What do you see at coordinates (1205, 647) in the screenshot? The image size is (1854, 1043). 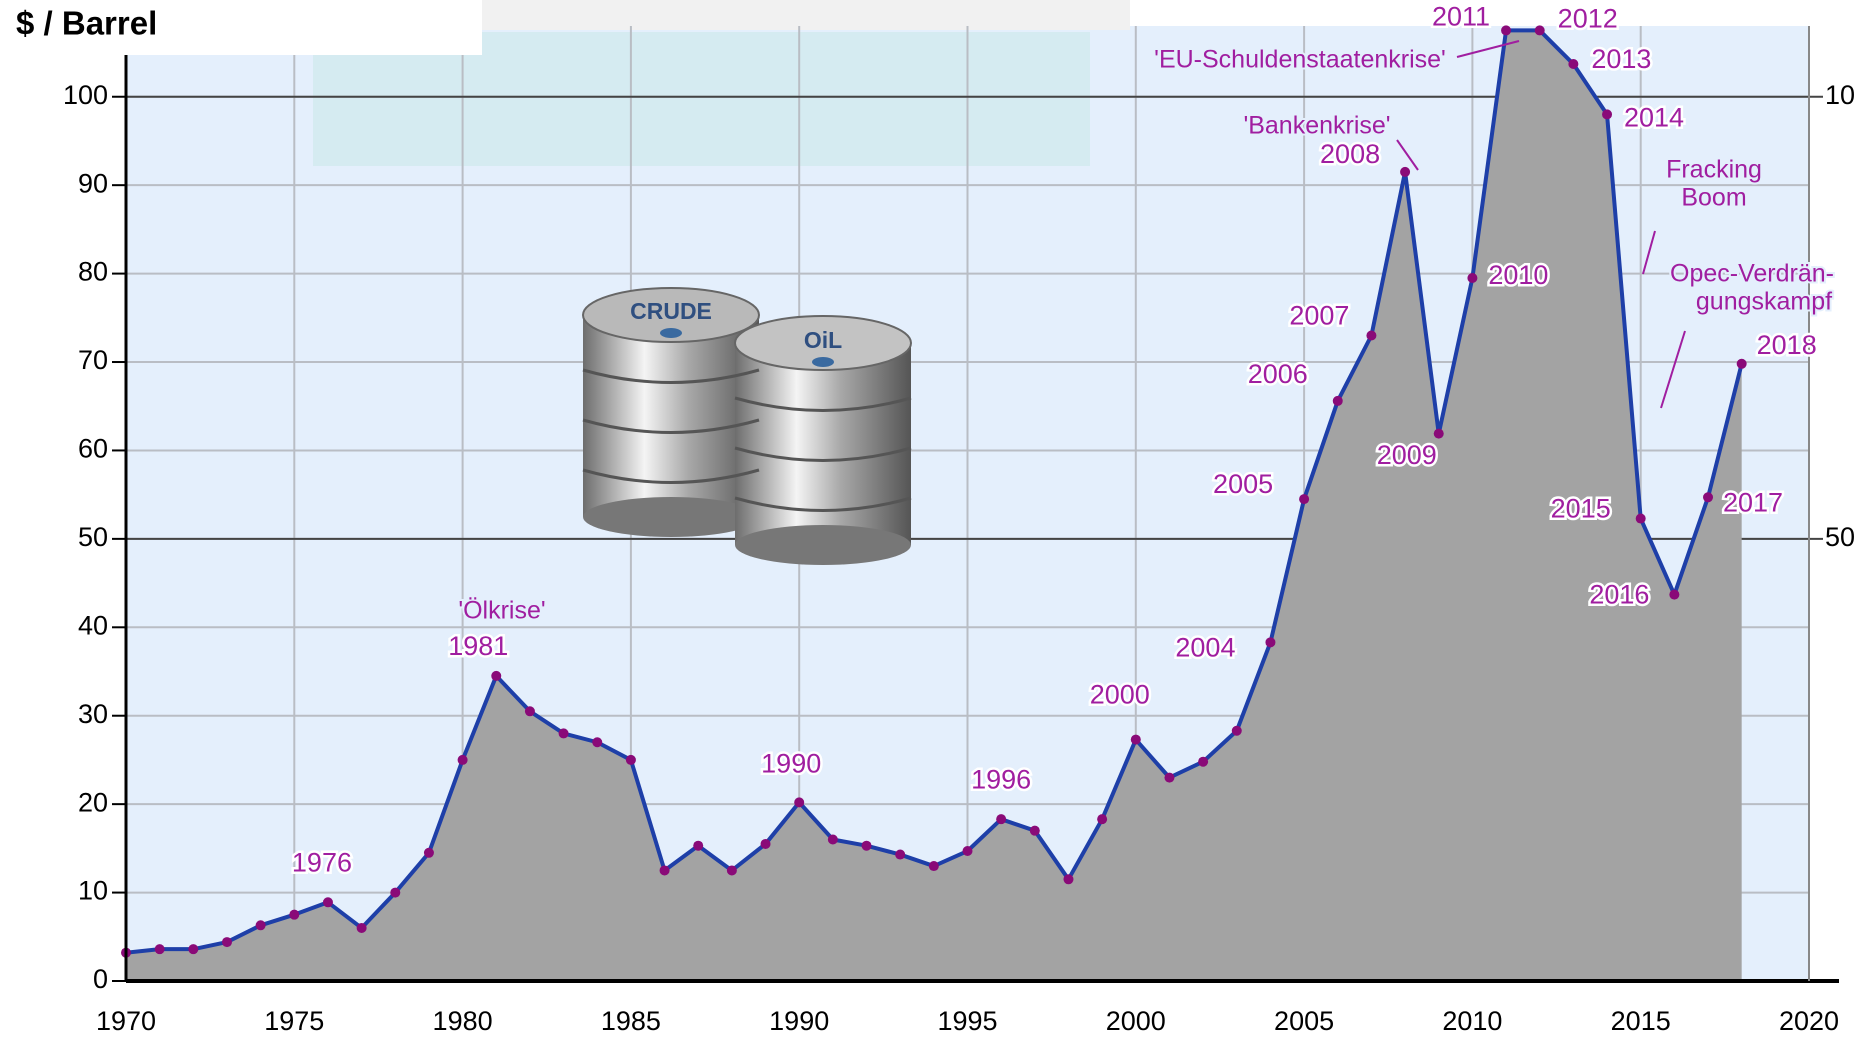 I see `point-label: 2004` at bounding box center [1205, 647].